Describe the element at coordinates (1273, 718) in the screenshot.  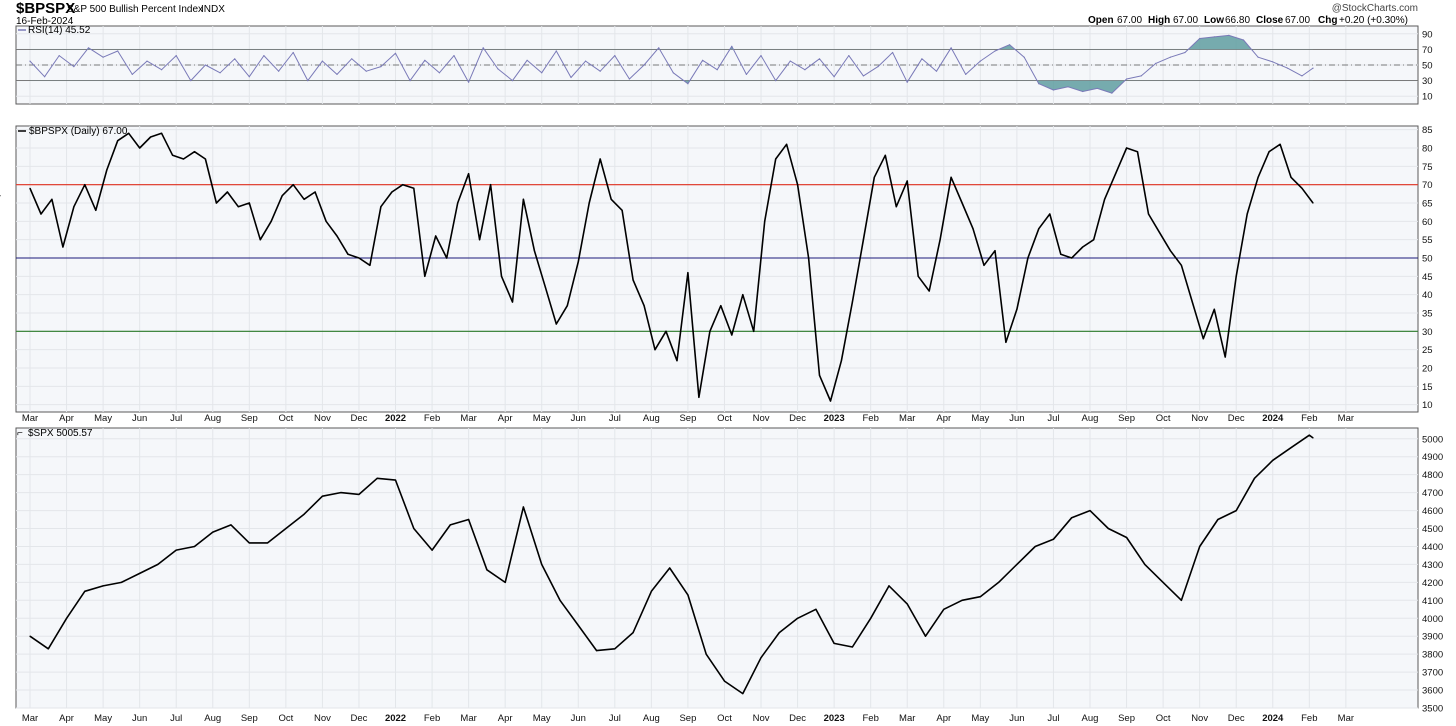
I see `x-tick-label: 2024` at that location.